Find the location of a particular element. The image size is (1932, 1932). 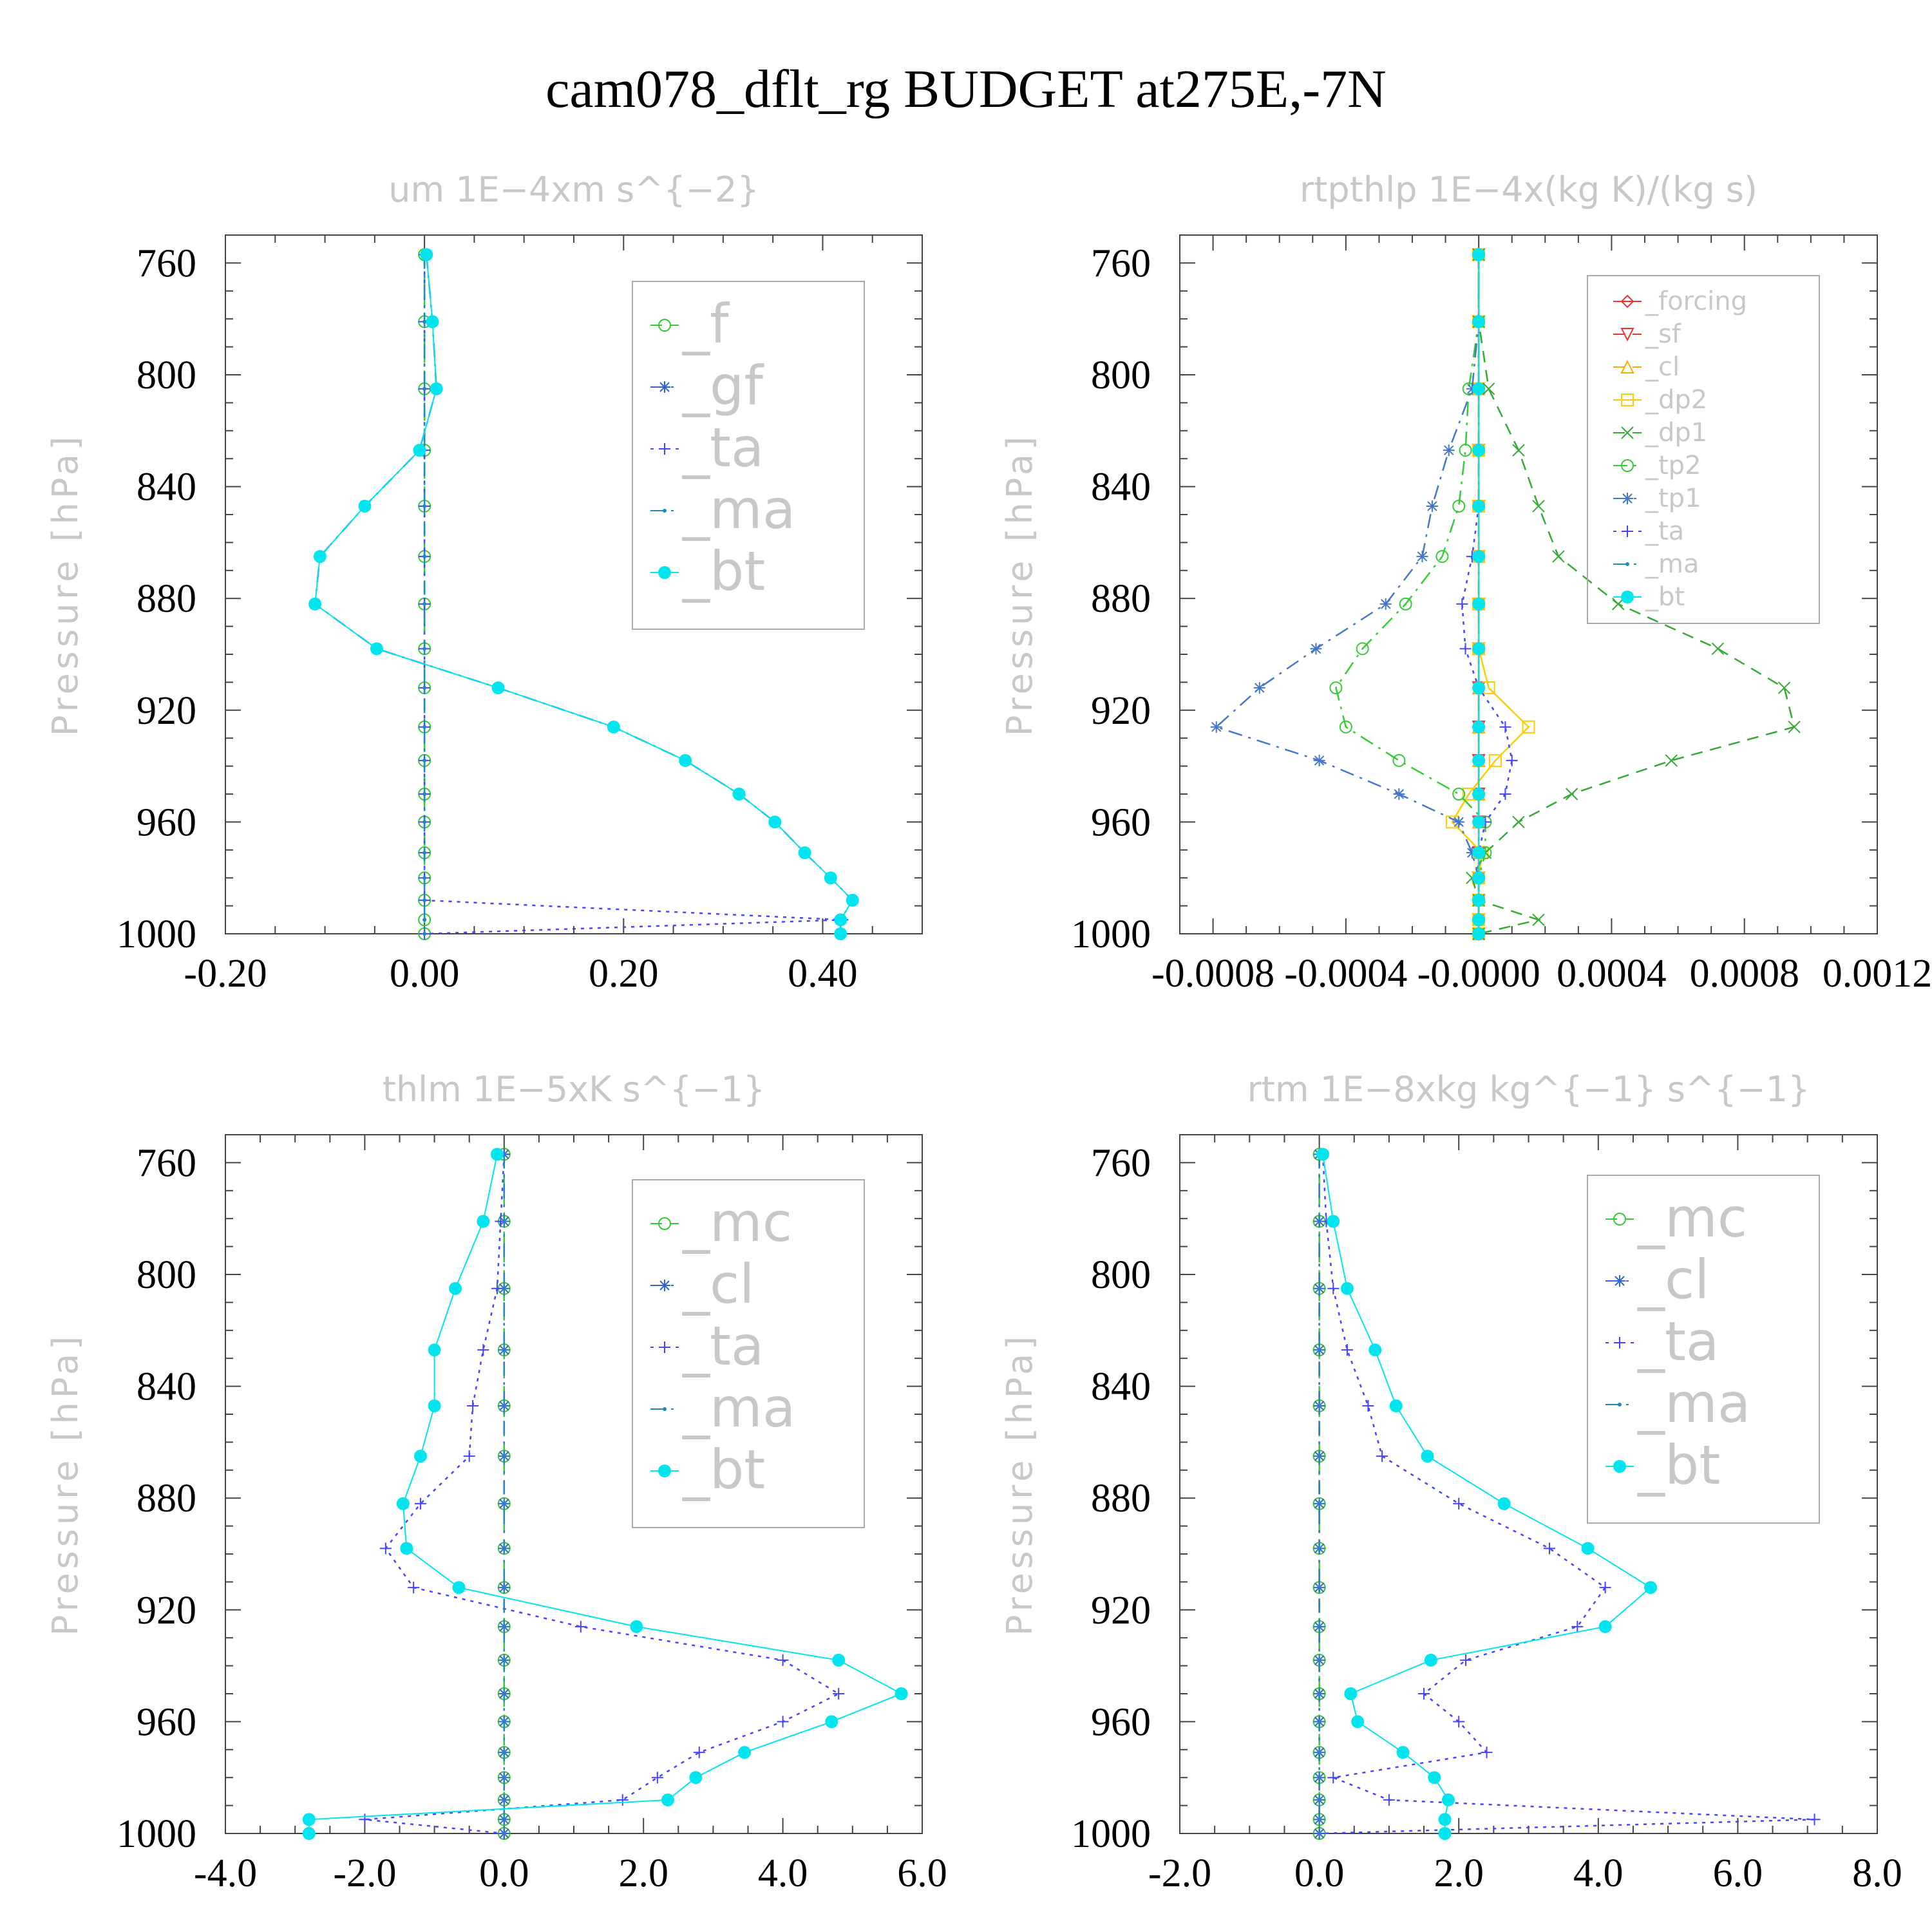

series-gf is located at coordinates (583, 594).